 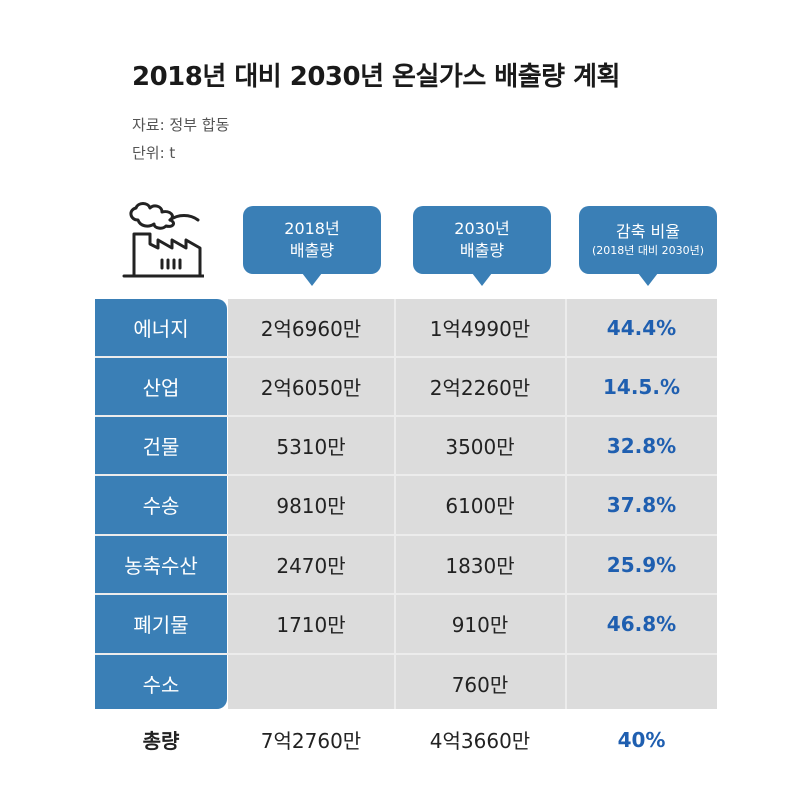 What do you see at coordinates (376, 77) in the screenshot?
I see `page-title: 2018년 대비 2030년 온실가스 배출량 계획` at bounding box center [376, 77].